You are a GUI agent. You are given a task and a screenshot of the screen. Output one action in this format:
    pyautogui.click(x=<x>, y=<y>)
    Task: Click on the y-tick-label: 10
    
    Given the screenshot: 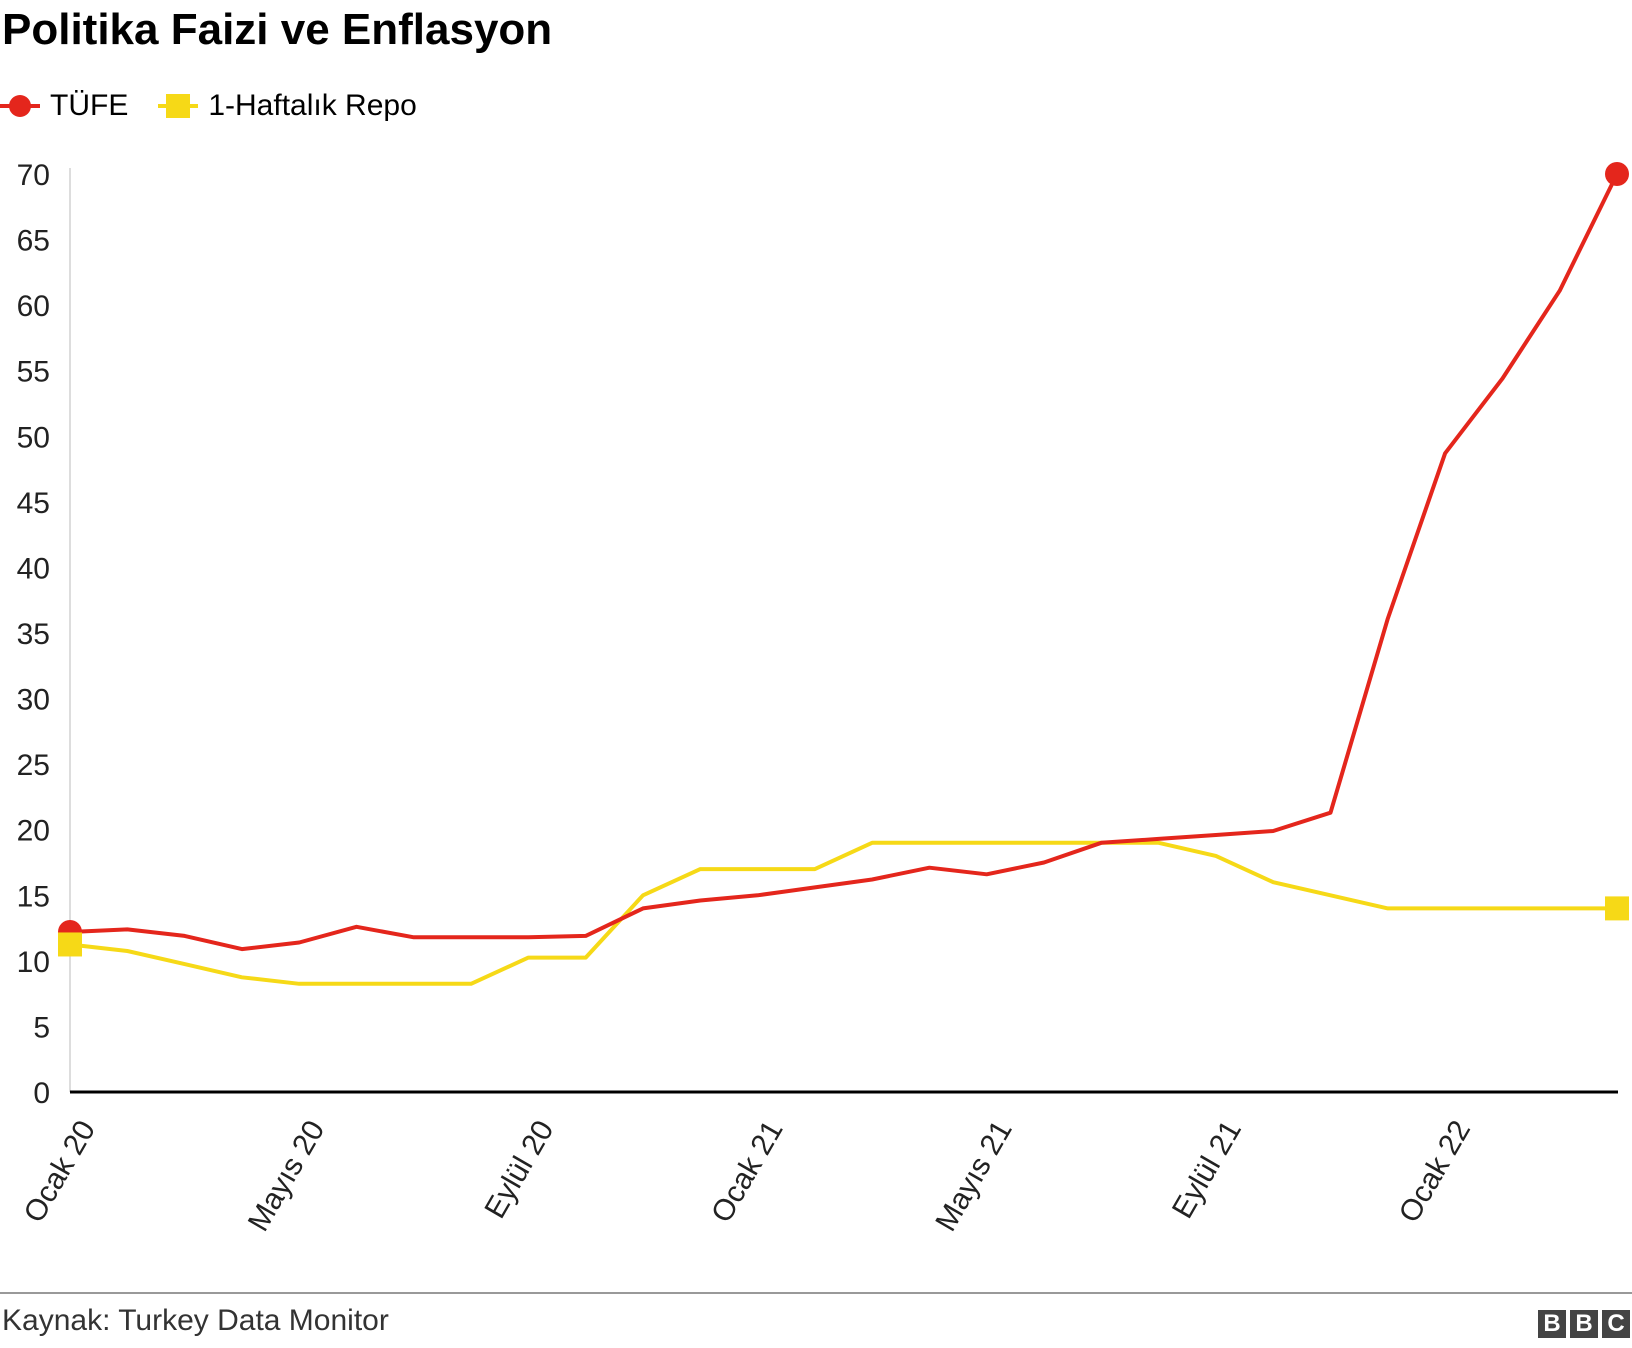 What is the action you would take?
    pyautogui.click(x=33, y=962)
    